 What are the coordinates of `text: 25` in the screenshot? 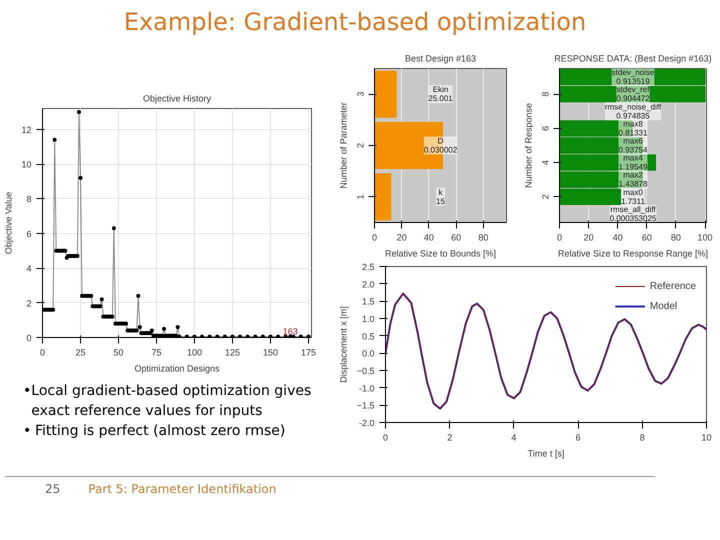 It's located at (52, 489).